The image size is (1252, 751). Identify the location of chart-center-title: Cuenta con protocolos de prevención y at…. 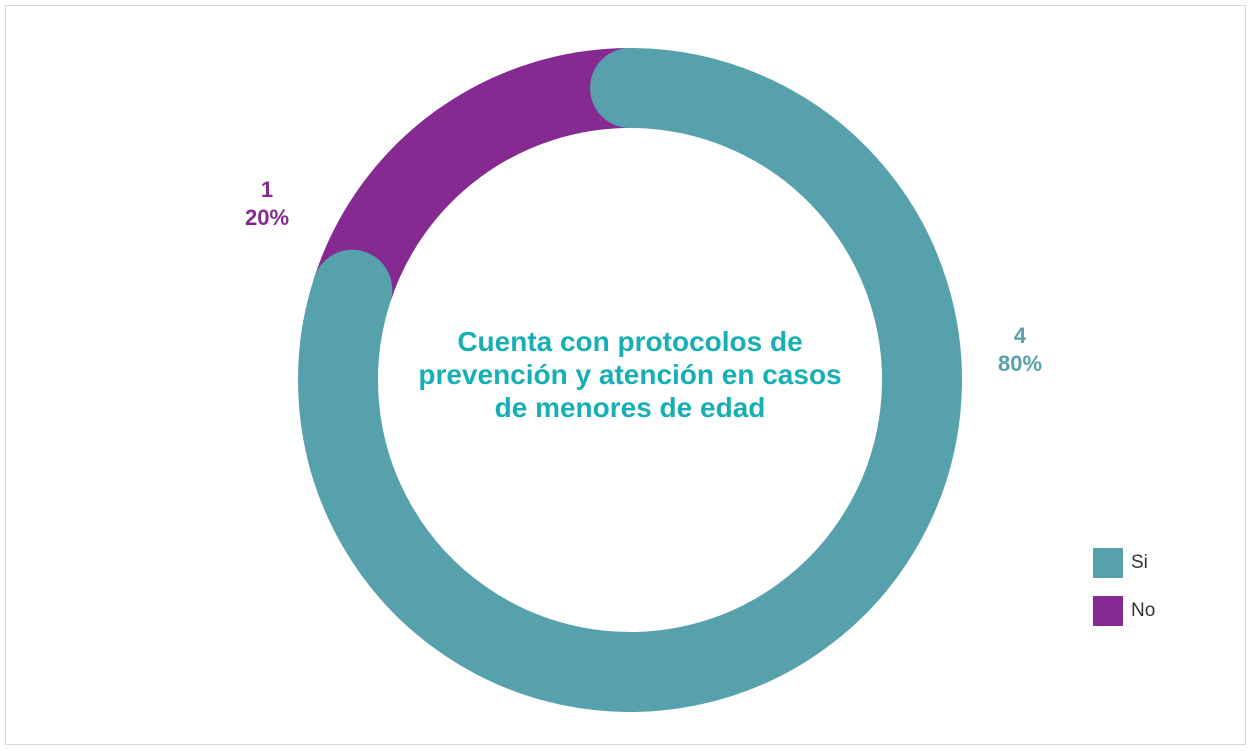
(630, 374).